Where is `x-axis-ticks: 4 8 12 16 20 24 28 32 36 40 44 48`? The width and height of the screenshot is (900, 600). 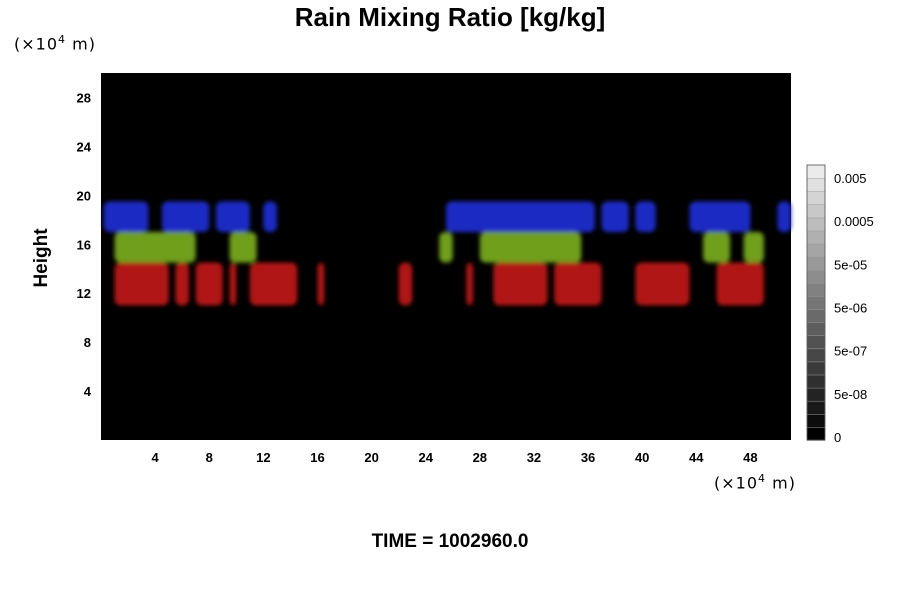 x-axis-ticks: 4 8 12 16 20 24 28 32 36 40 44 48 is located at coordinates (455, 457).